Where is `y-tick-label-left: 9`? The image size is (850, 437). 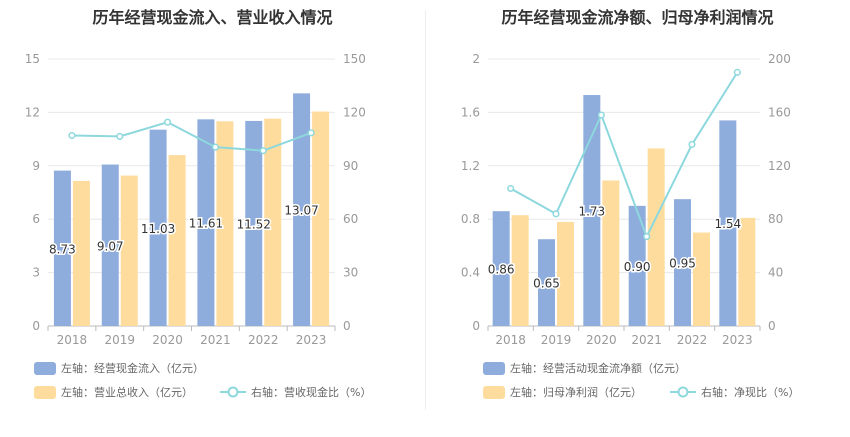
y-tick-label-left: 9 is located at coordinates (36, 166).